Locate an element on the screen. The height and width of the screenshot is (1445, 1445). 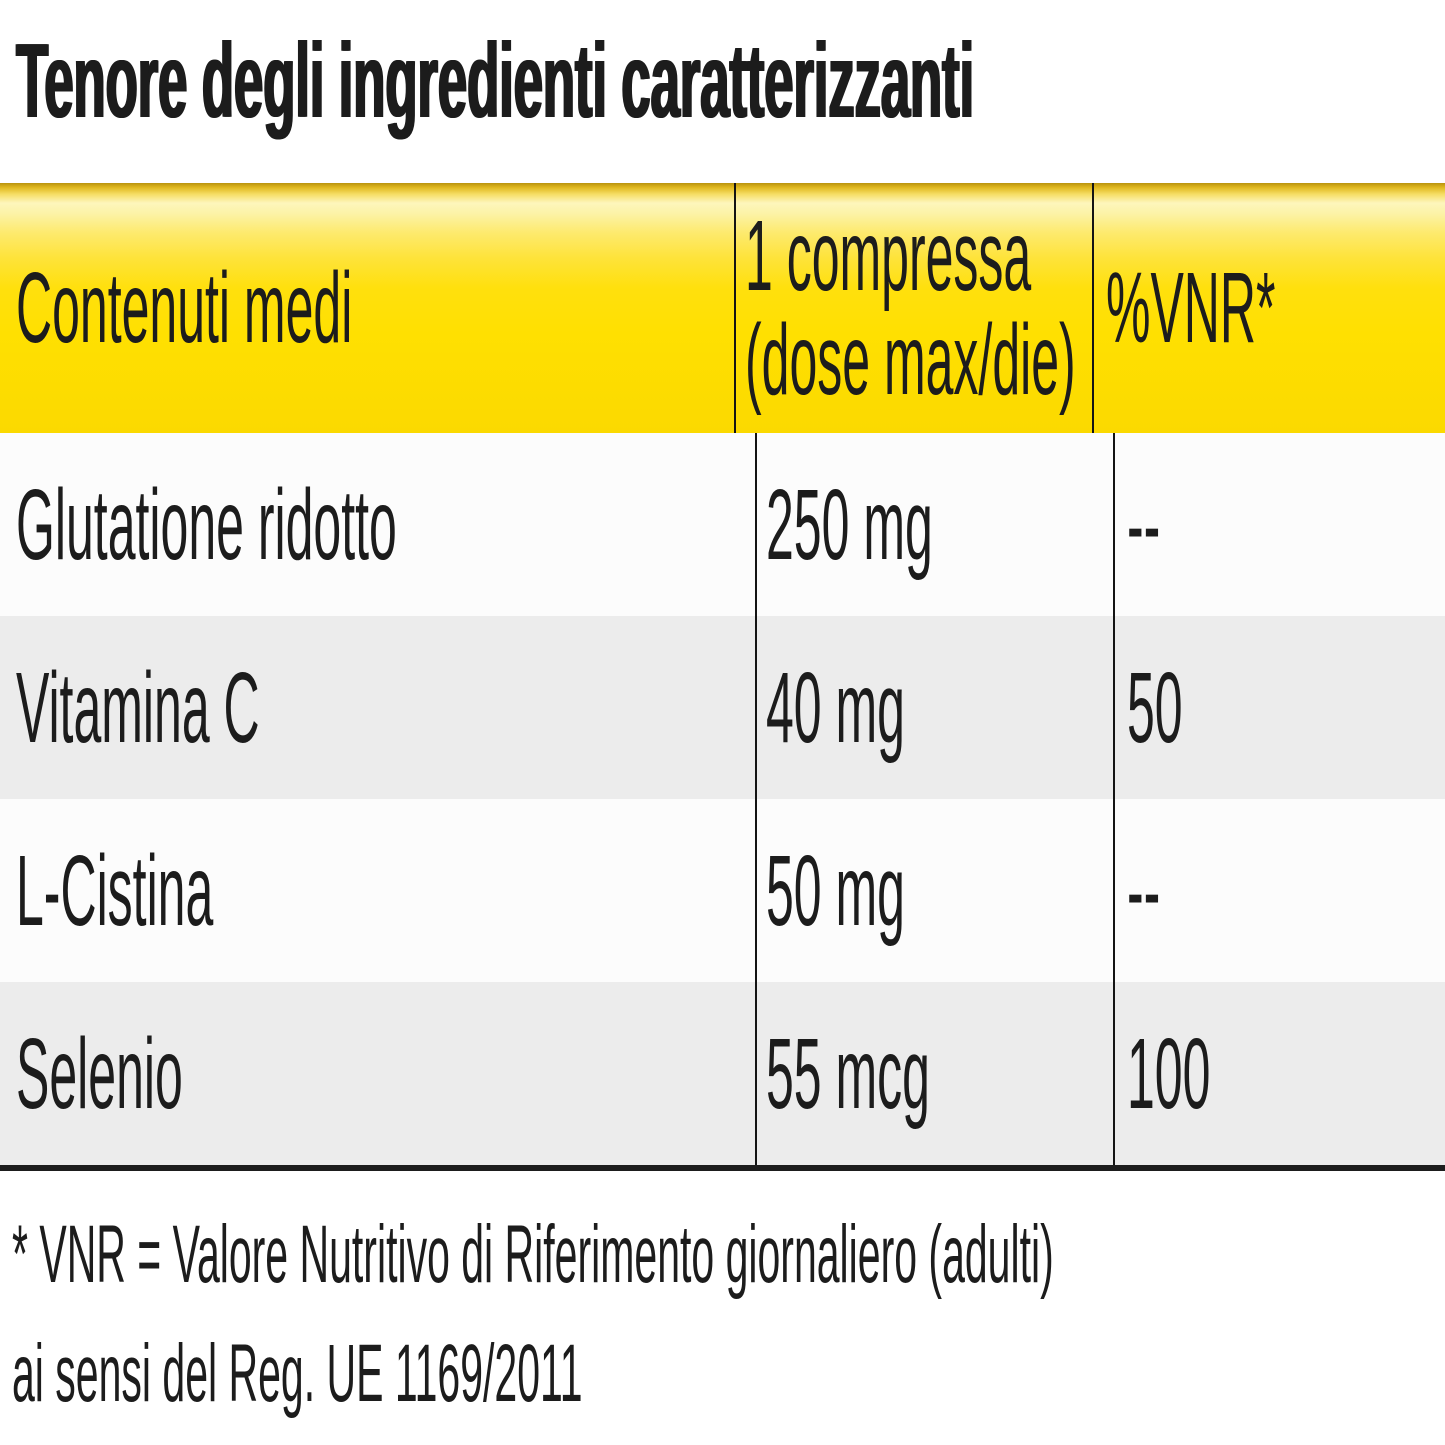
ingredient-name-cell: Glutatione ridotto is located at coordinates (377, 524).